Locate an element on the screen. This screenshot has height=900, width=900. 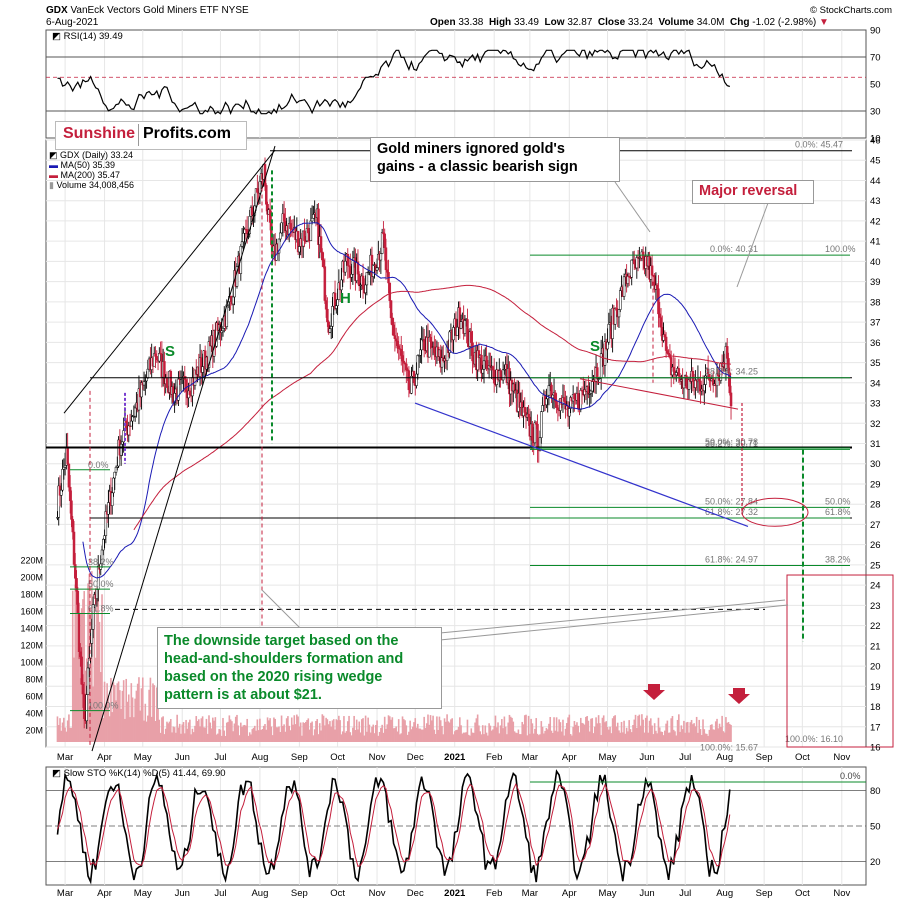
label-left-shoulder: S is located at coordinates (170, 351).